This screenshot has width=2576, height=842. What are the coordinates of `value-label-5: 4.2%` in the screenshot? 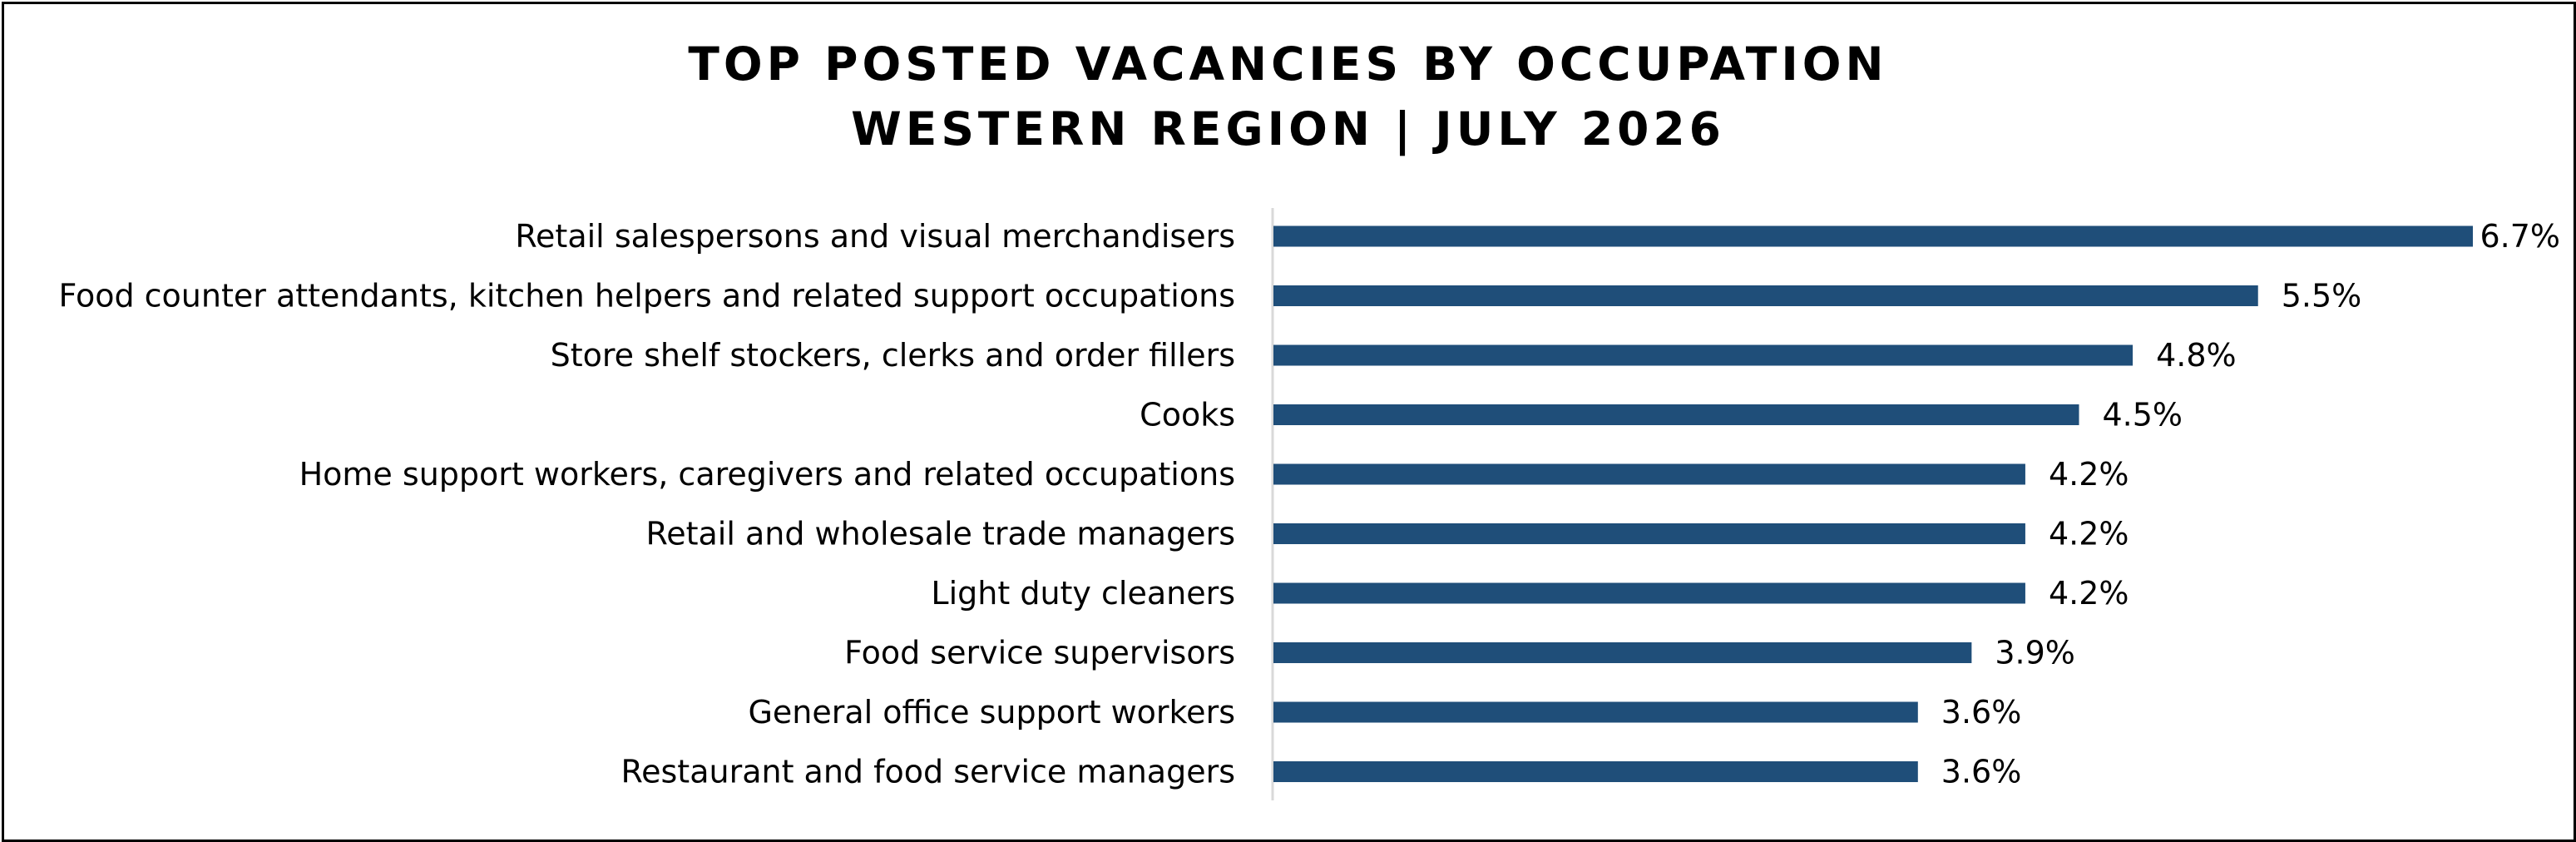 It's located at (2089, 474).